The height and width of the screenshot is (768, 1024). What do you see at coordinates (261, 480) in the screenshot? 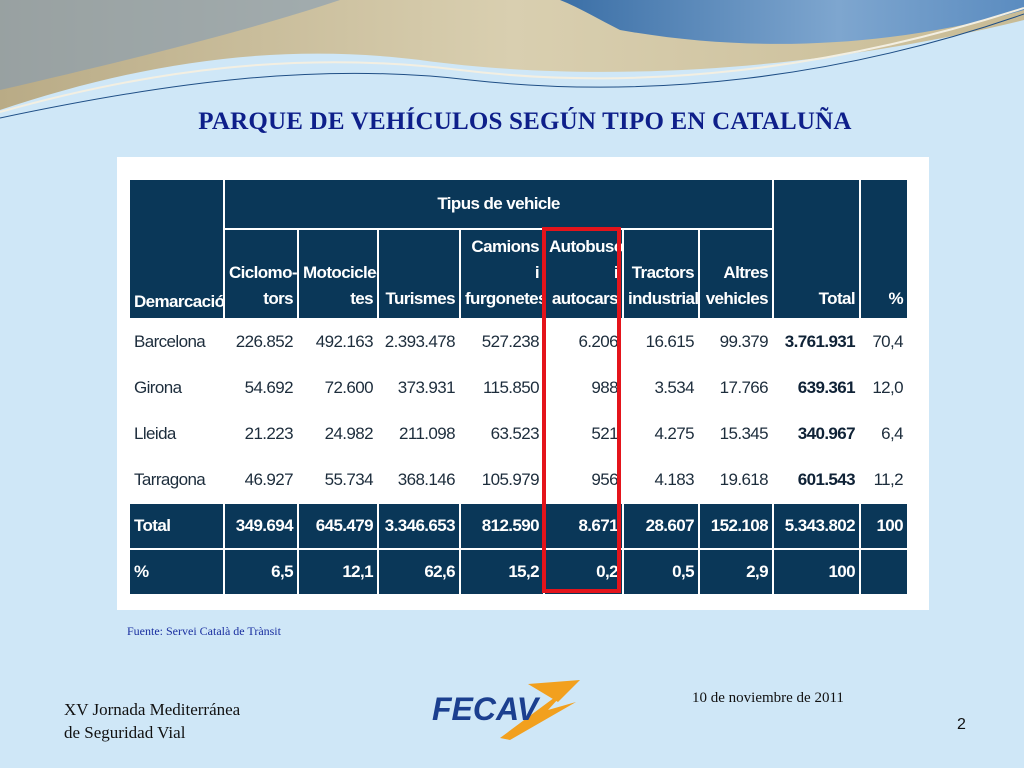
I see `cell-ciclomotors: 46.927` at bounding box center [261, 480].